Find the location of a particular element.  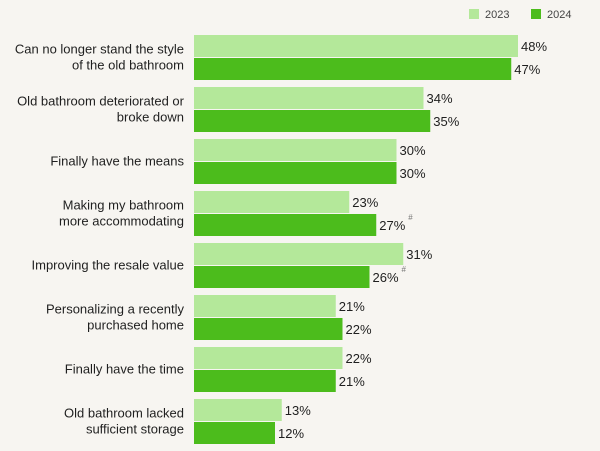

category-label-line: Finally have the time is located at coordinates (124, 369).